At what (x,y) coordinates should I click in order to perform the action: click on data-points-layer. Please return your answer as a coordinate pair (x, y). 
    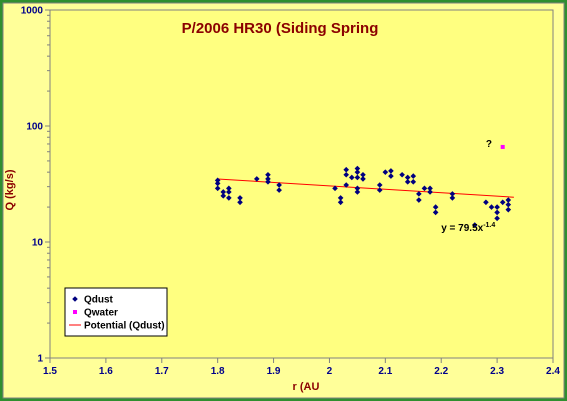
    Looking at the image, I should click on (363, 186).